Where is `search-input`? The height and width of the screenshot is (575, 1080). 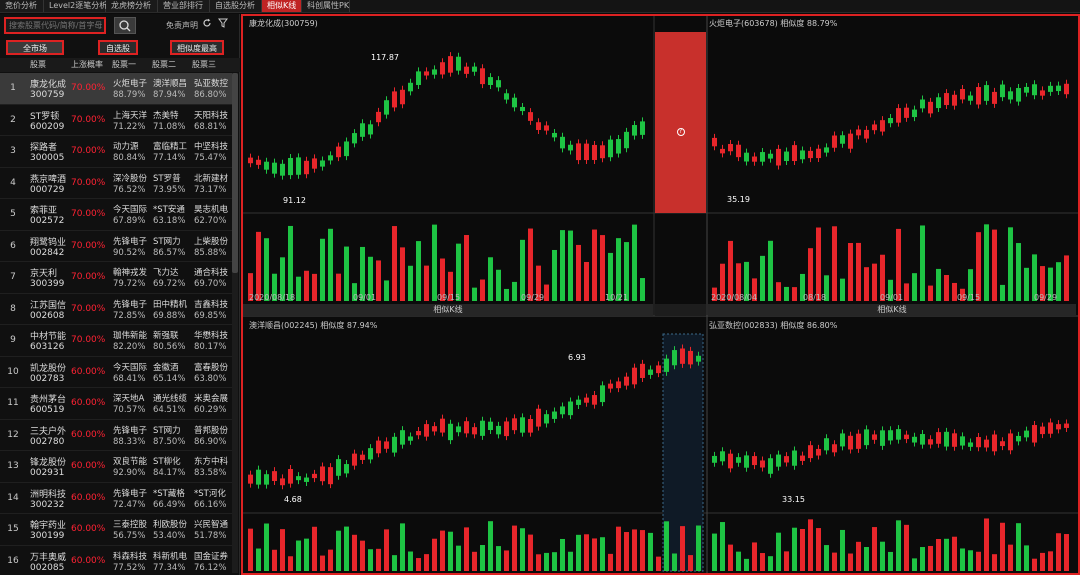
search-input is located at coordinates (55, 25).